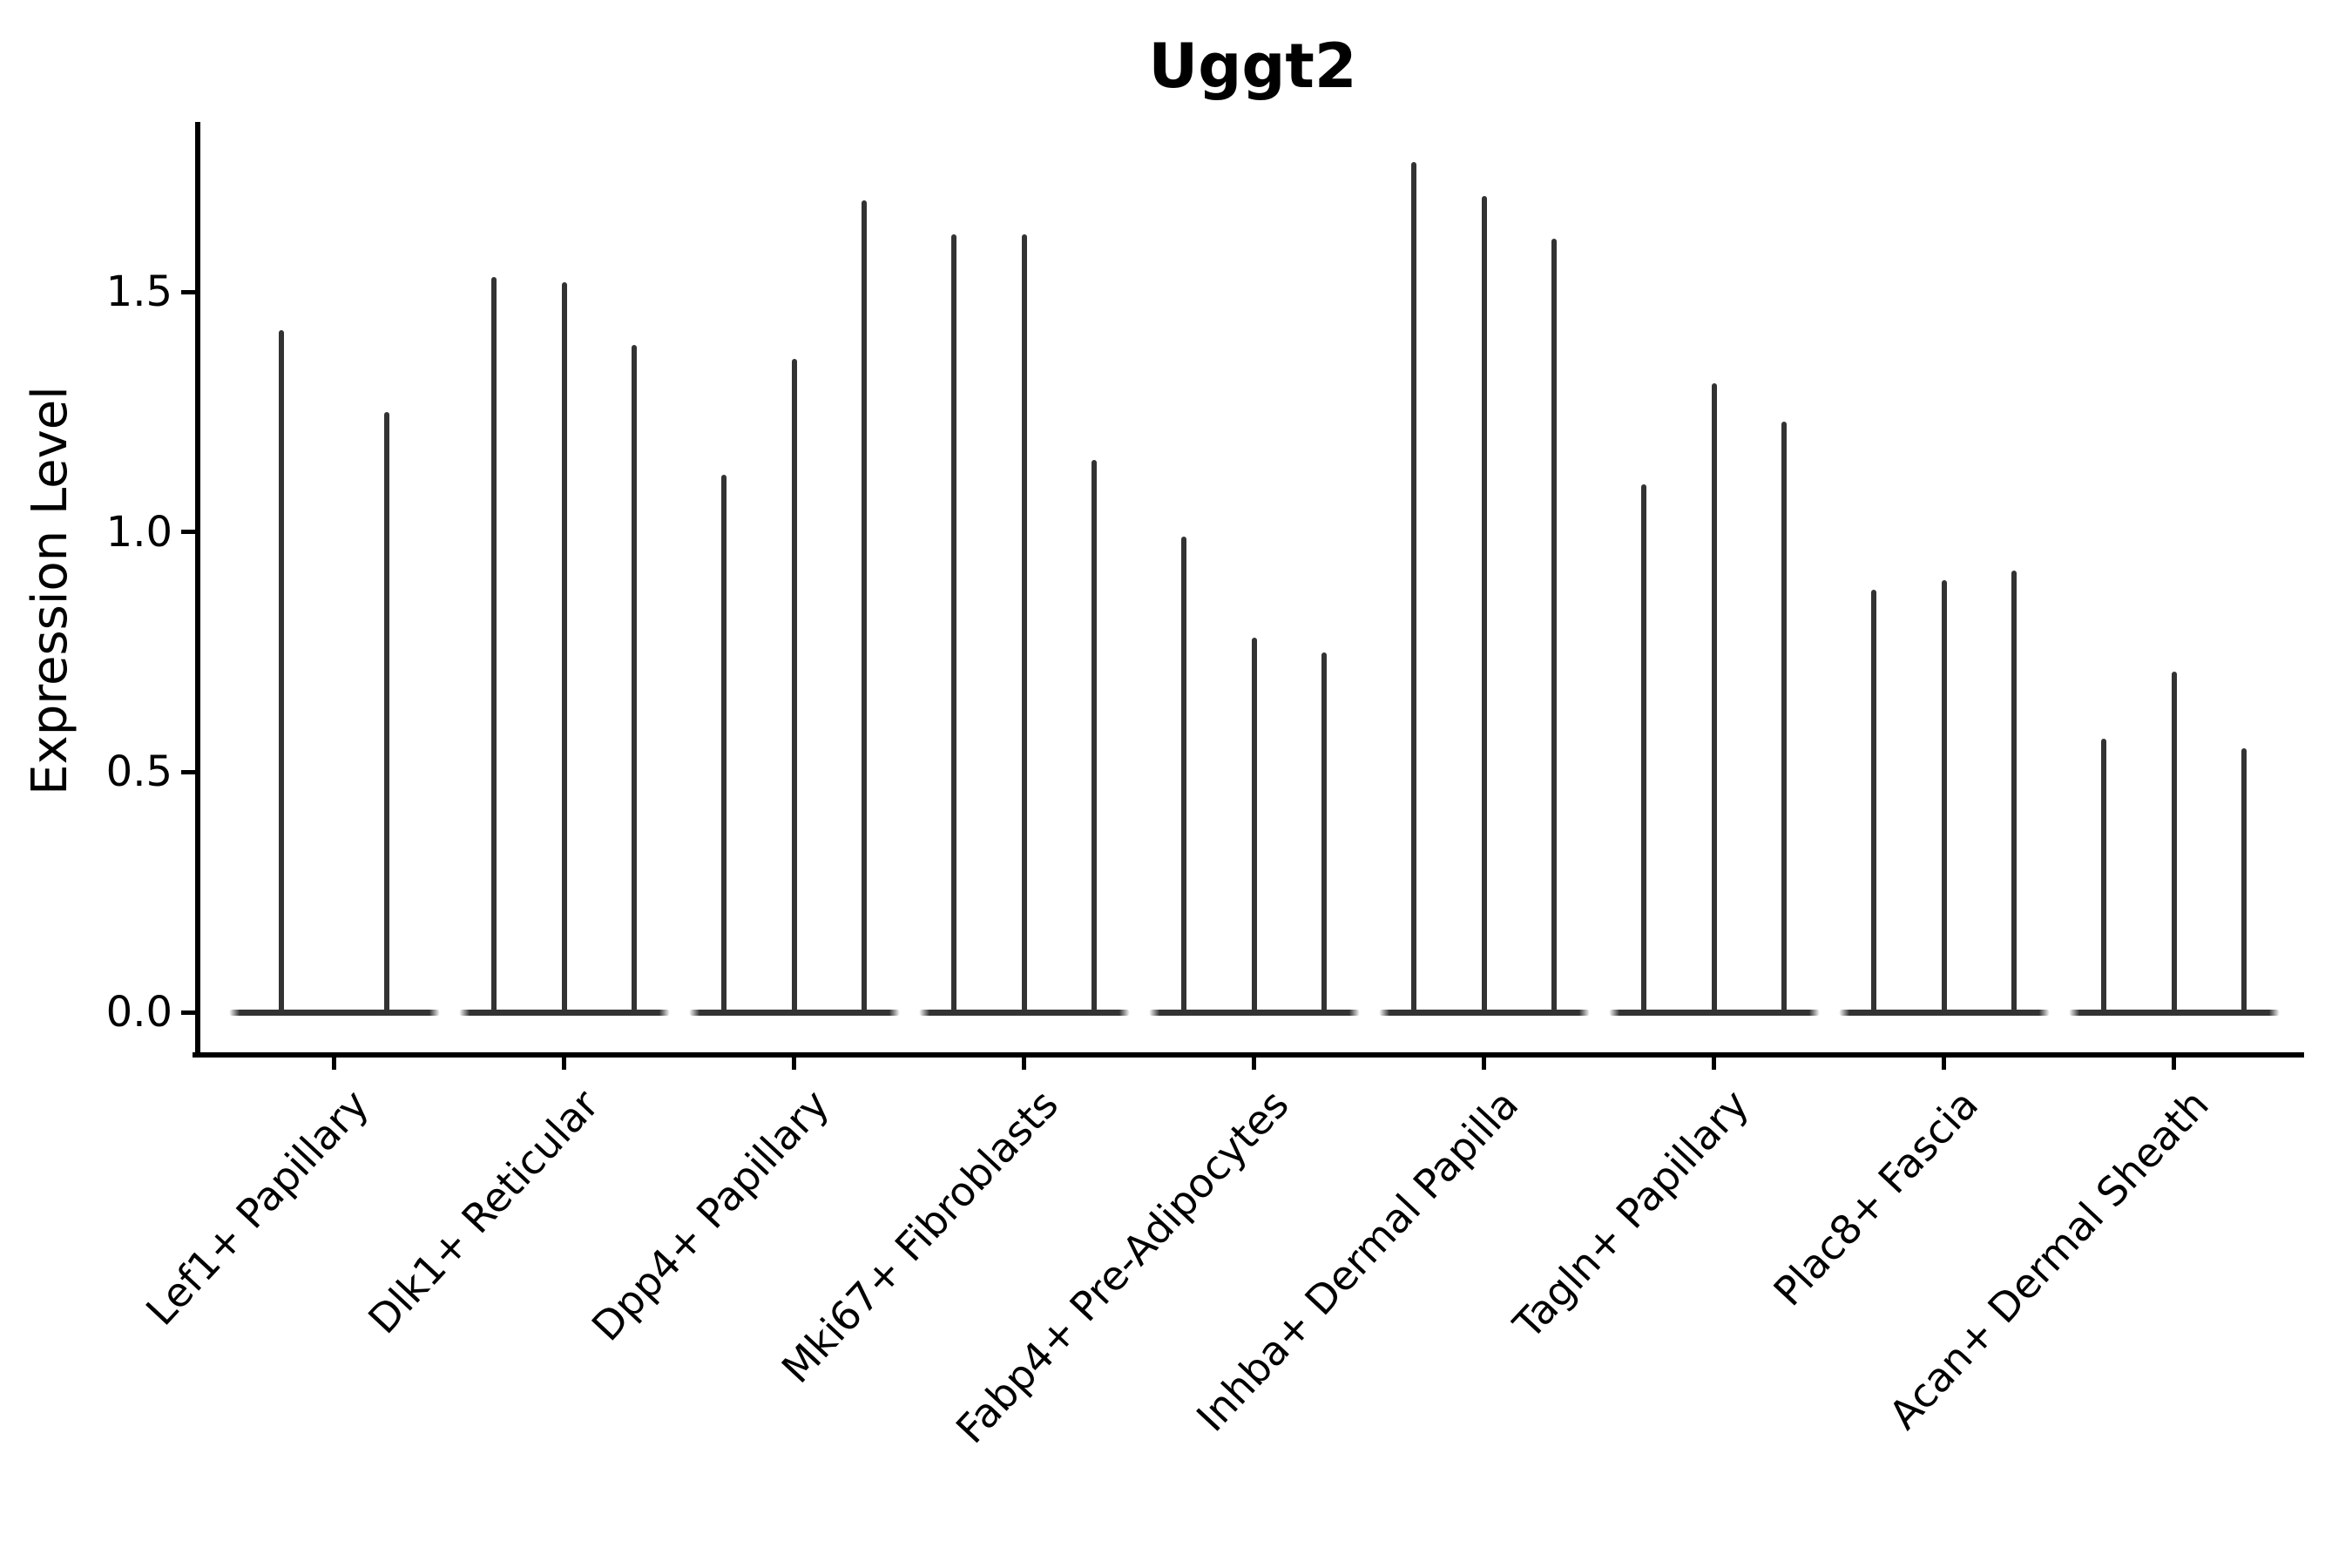 The height and width of the screenshot is (1568, 2352). Describe the element at coordinates (484, 1211) in the screenshot. I see `x-tick-label: Dlk1+ Reticular` at that location.